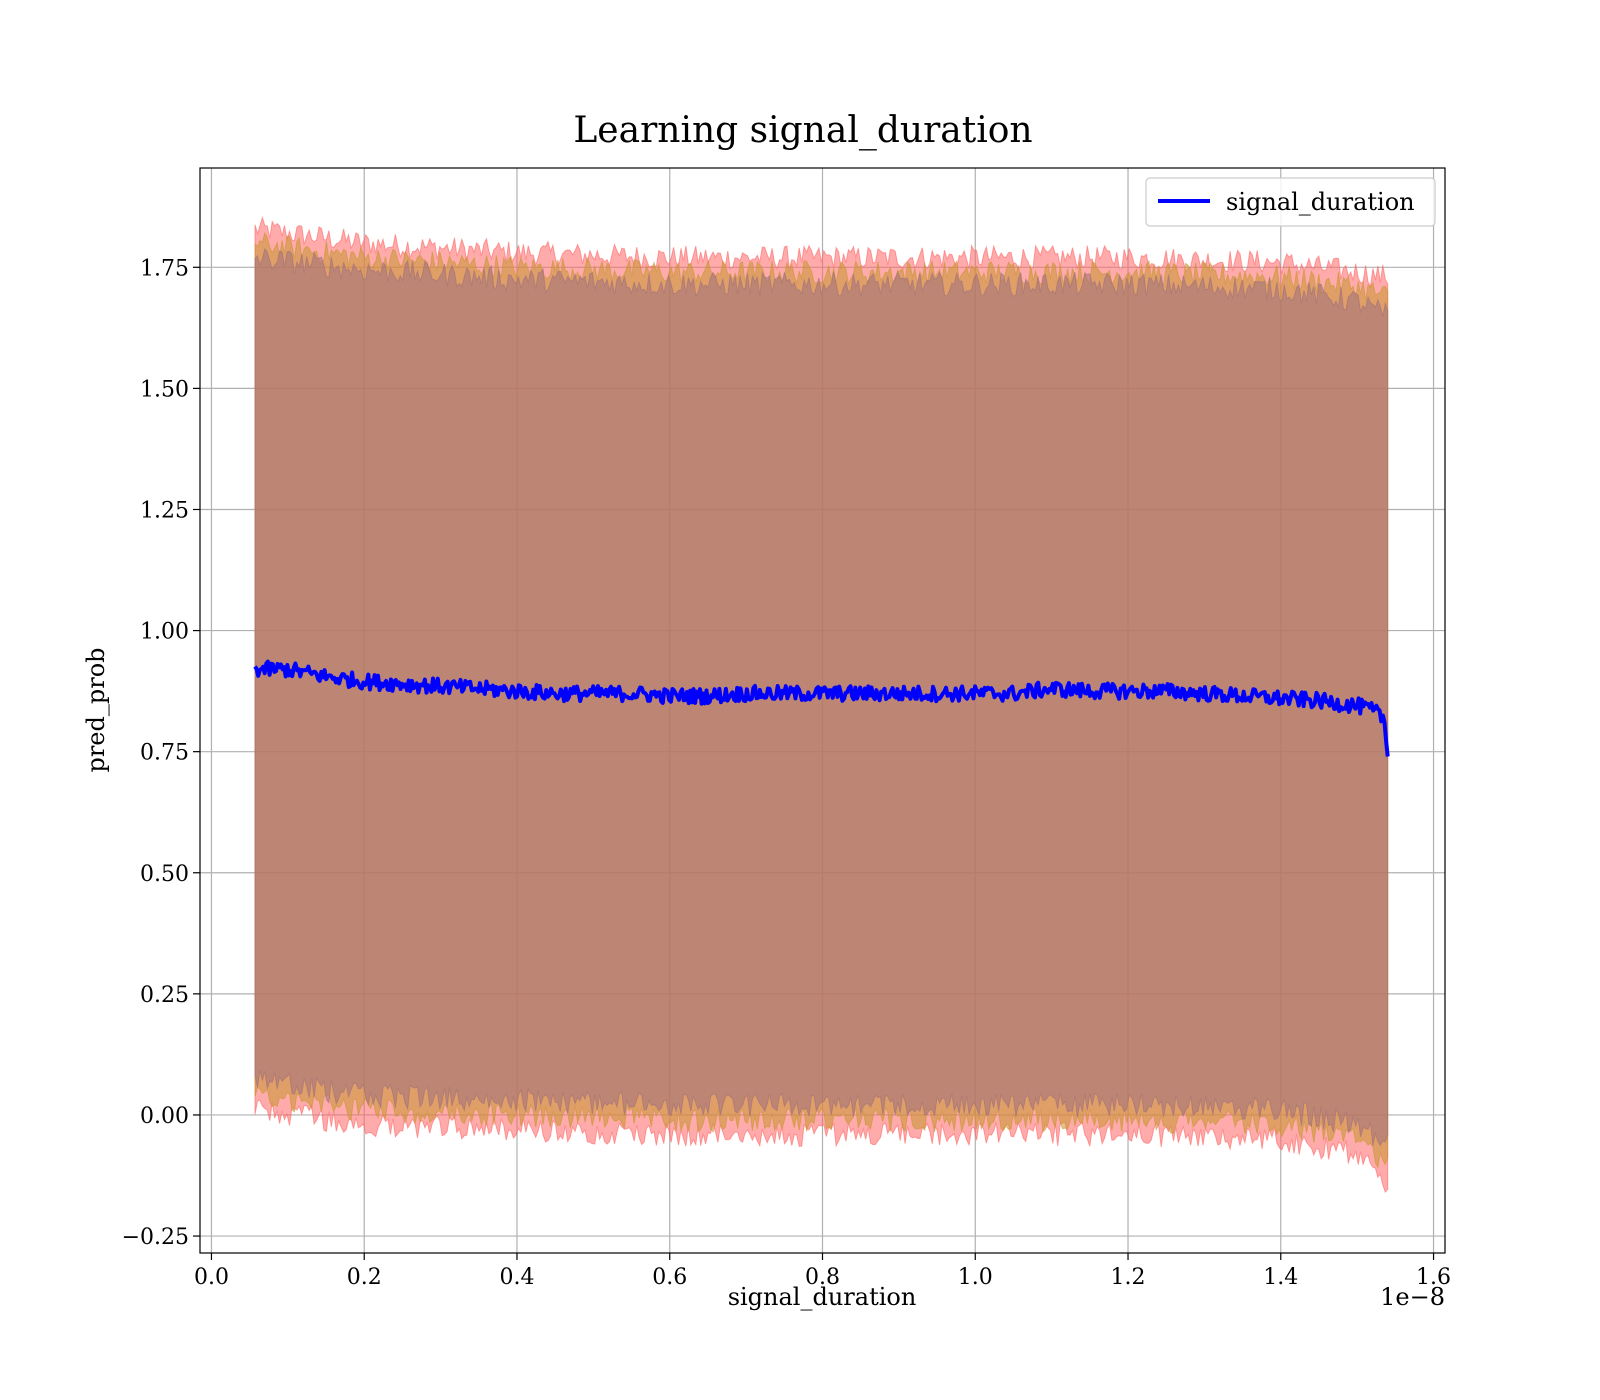 Image resolution: width=1600 pixels, height=1400 pixels. What do you see at coordinates (164, 268) in the screenshot?
I see `y-tick-label: 1.75` at bounding box center [164, 268].